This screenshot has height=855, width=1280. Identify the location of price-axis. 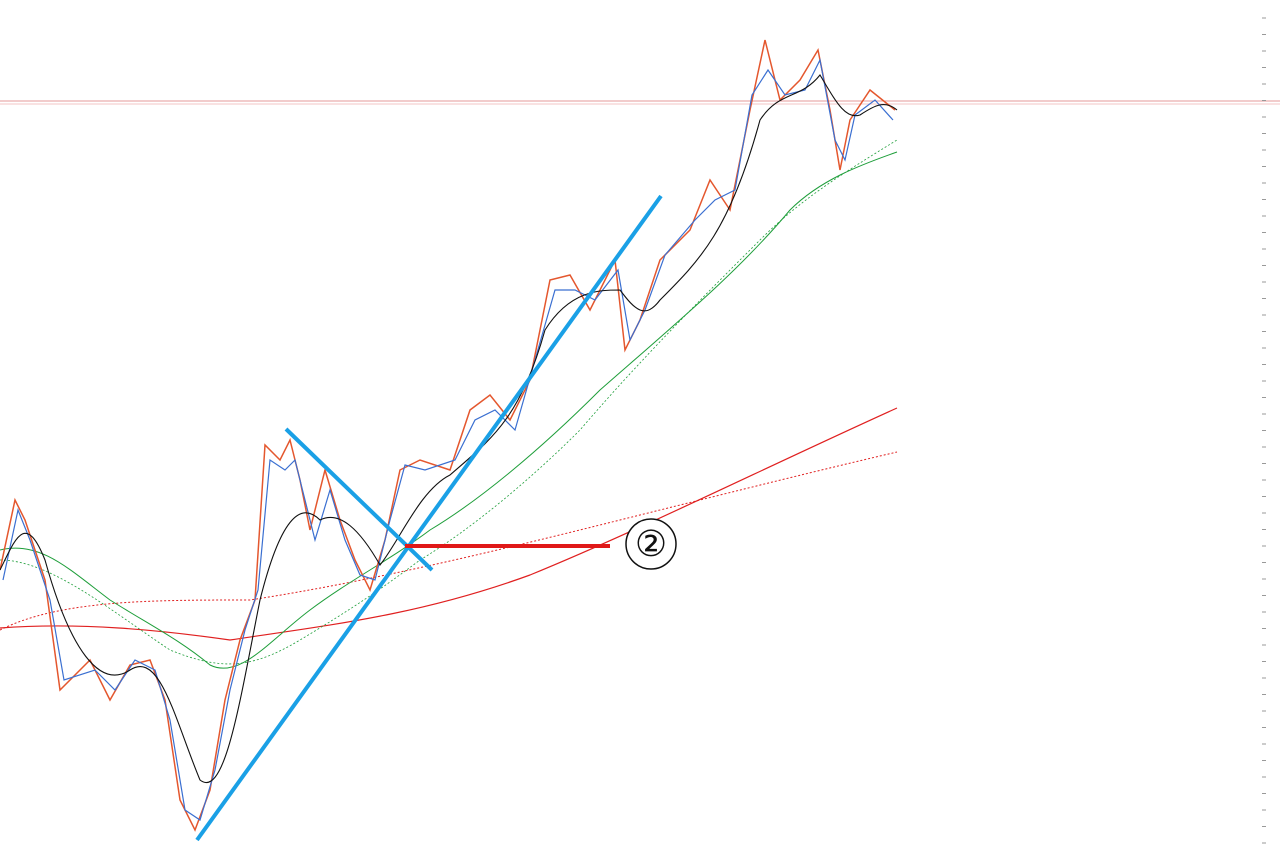
(1264, 430).